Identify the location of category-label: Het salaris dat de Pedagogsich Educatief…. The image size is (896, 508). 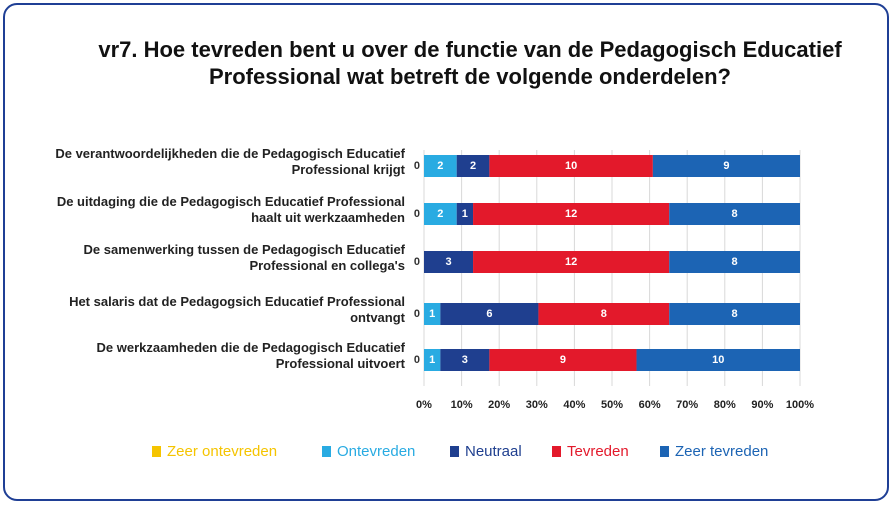
(237, 309).